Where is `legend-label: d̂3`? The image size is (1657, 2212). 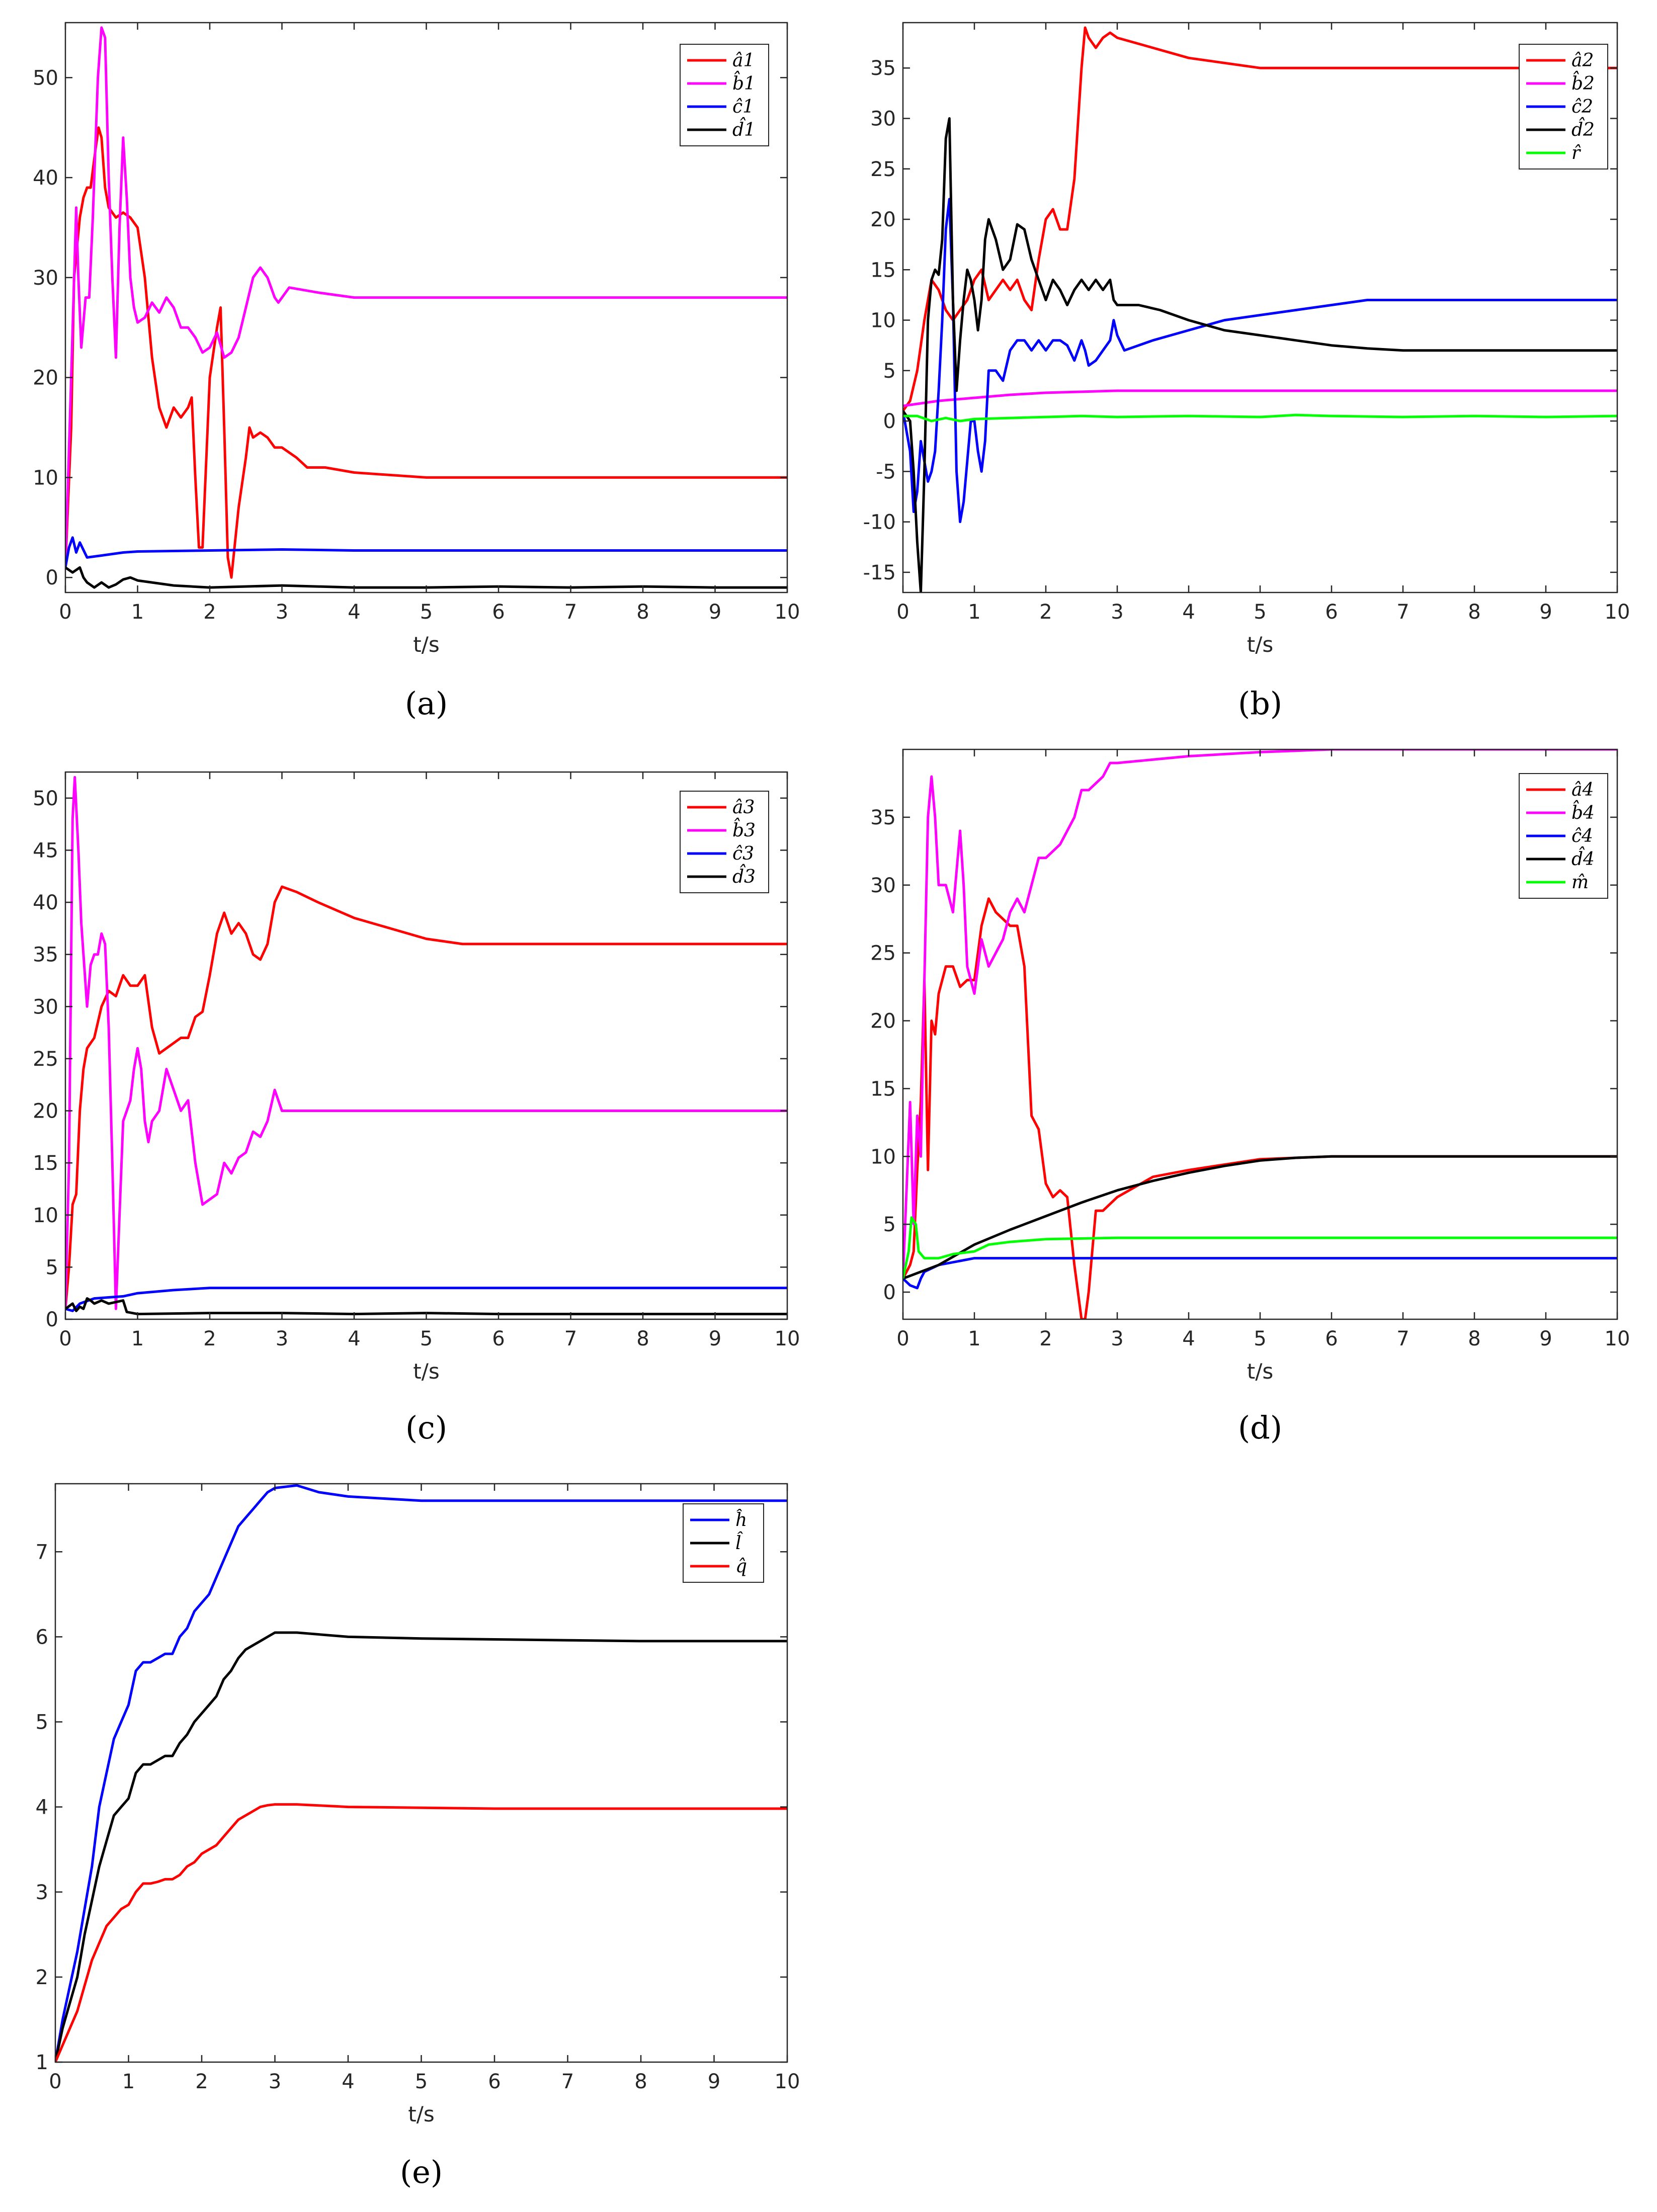
legend-label: d̂3 is located at coordinates (744, 875).